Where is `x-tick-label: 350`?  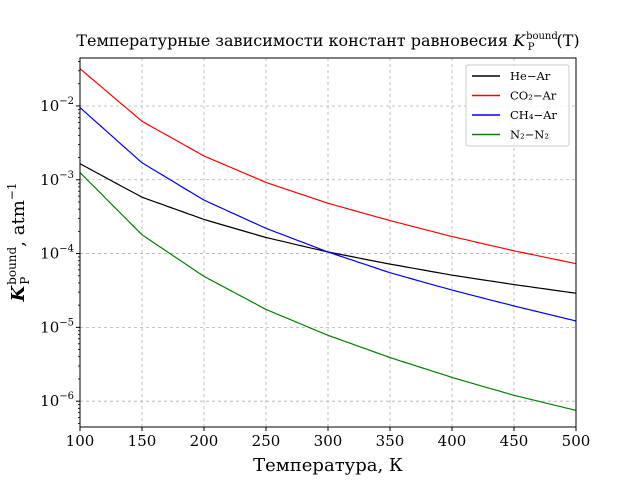
x-tick-label: 350 is located at coordinates (390, 441).